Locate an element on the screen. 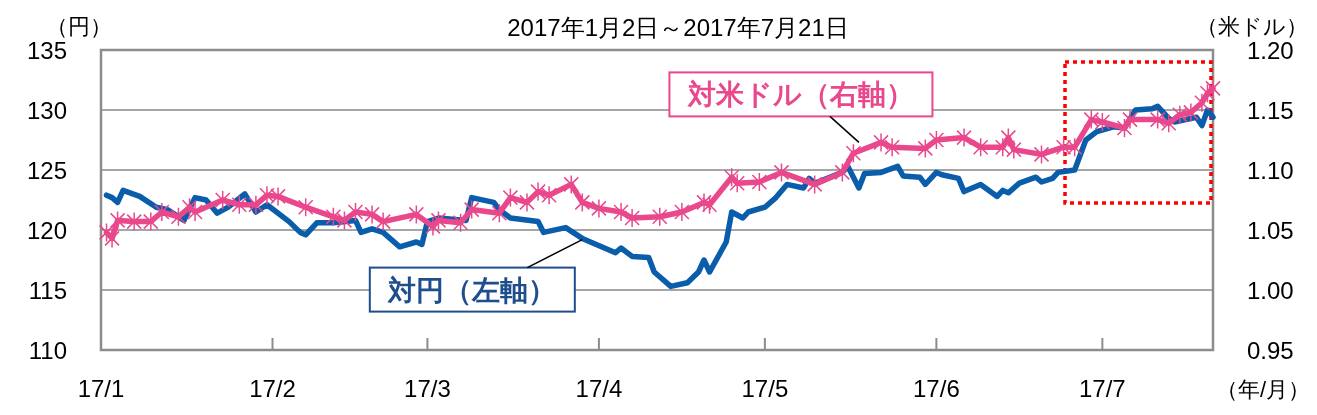 The width and height of the screenshot is (1317, 415). y2-tick-label: 0.95 is located at coordinates (1270, 350).